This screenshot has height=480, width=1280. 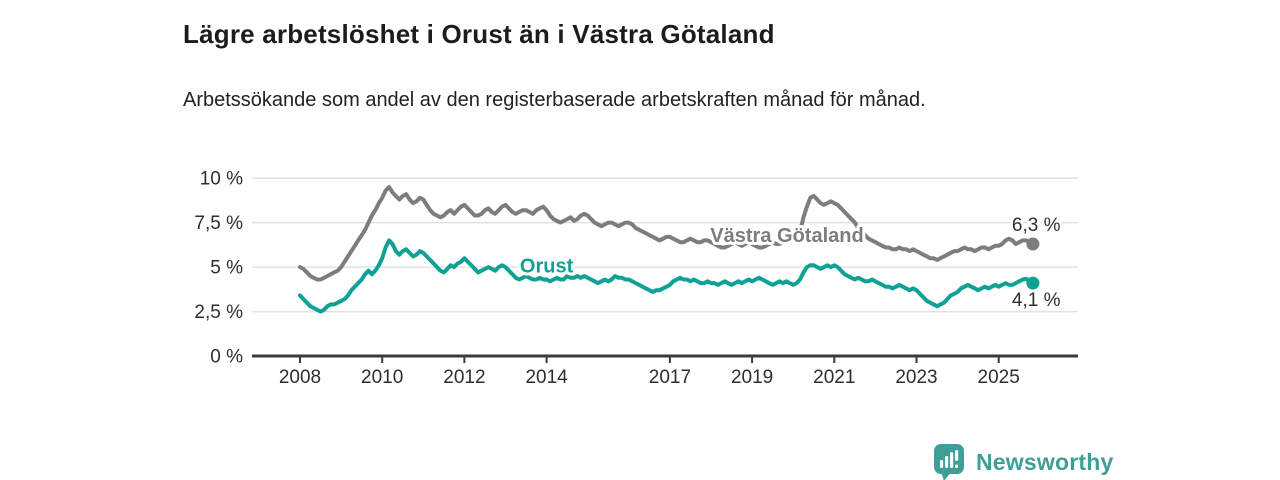 I want to click on x-axis-tick-label: 2014, so click(x=546, y=377).